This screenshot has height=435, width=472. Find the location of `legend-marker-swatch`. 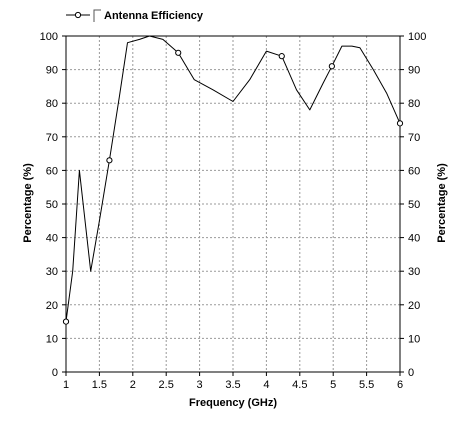

legend-marker-swatch is located at coordinates (78, 15).